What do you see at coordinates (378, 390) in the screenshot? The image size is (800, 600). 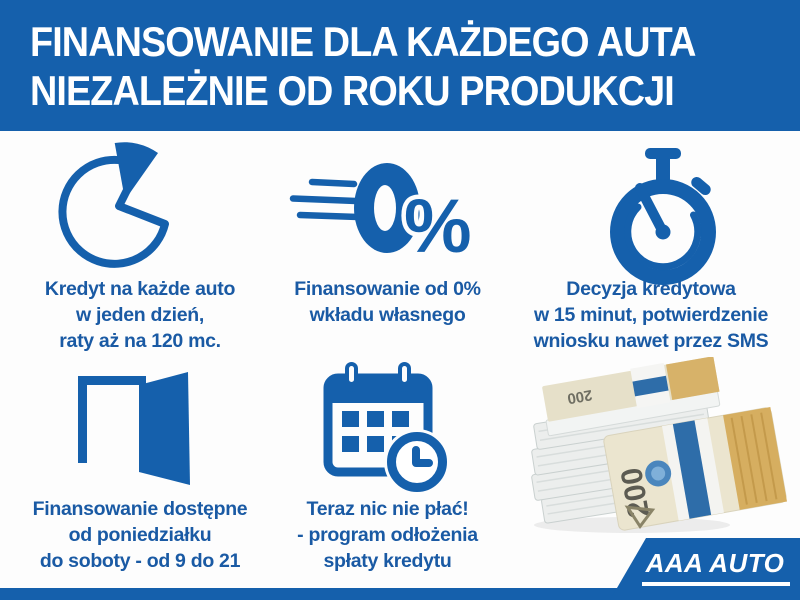 I see `calendar-header` at bounding box center [378, 390].